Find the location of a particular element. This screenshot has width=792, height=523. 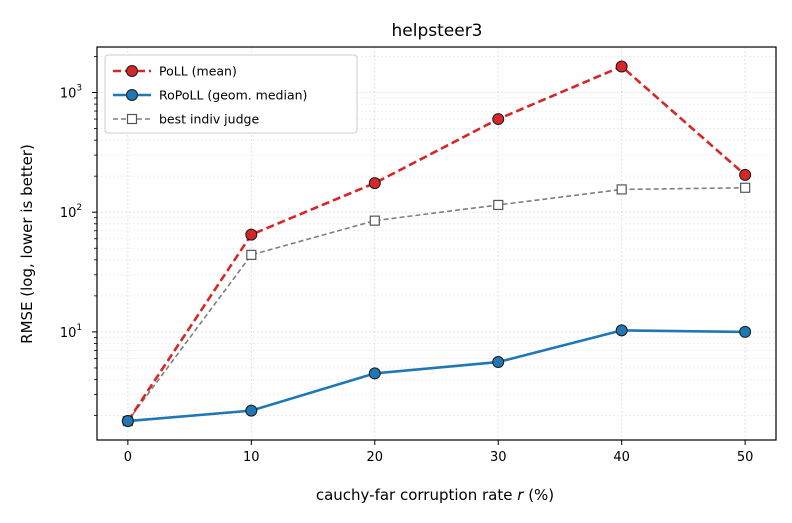

x-axis-label-prefix: cauchy-far corruption rate is located at coordinates (416, 495).